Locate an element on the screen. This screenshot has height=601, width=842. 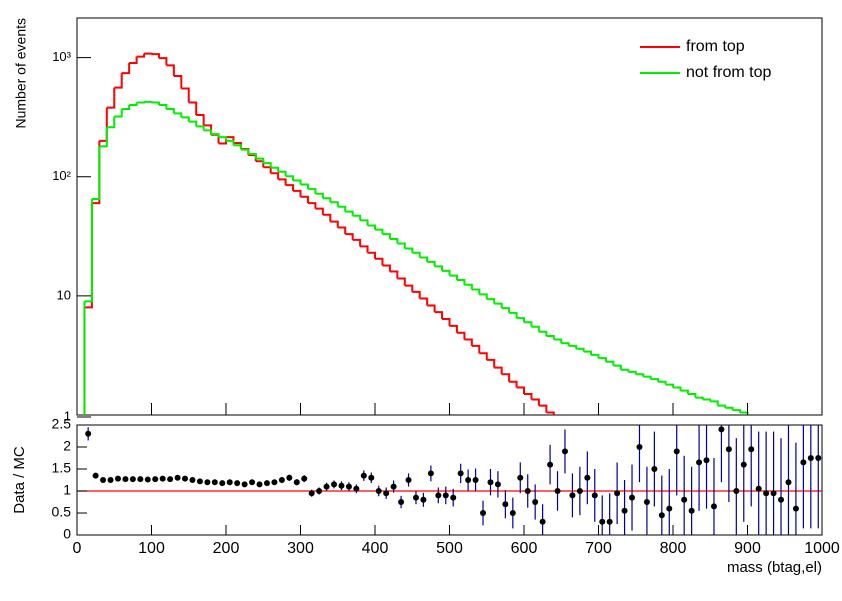
y-tick-label: 10² is located at coordinates (61, 175).